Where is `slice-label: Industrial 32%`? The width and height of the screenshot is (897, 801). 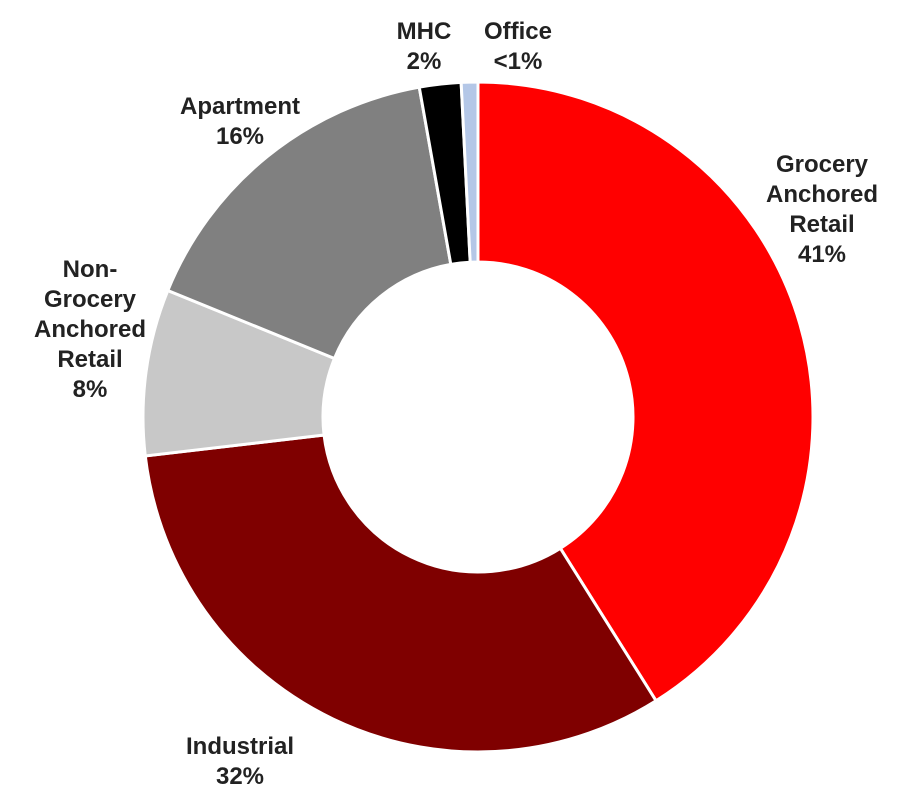
slice-label: Industrial 32% is located at coordinates (240, 762).